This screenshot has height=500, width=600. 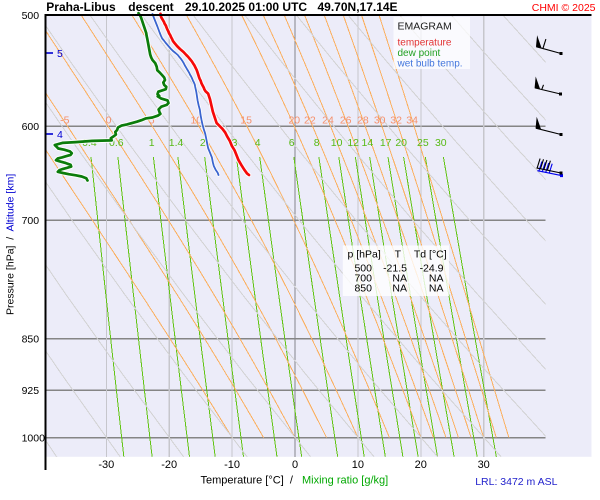 I want to click on svg-text: 6, so click(x=292, y=143).